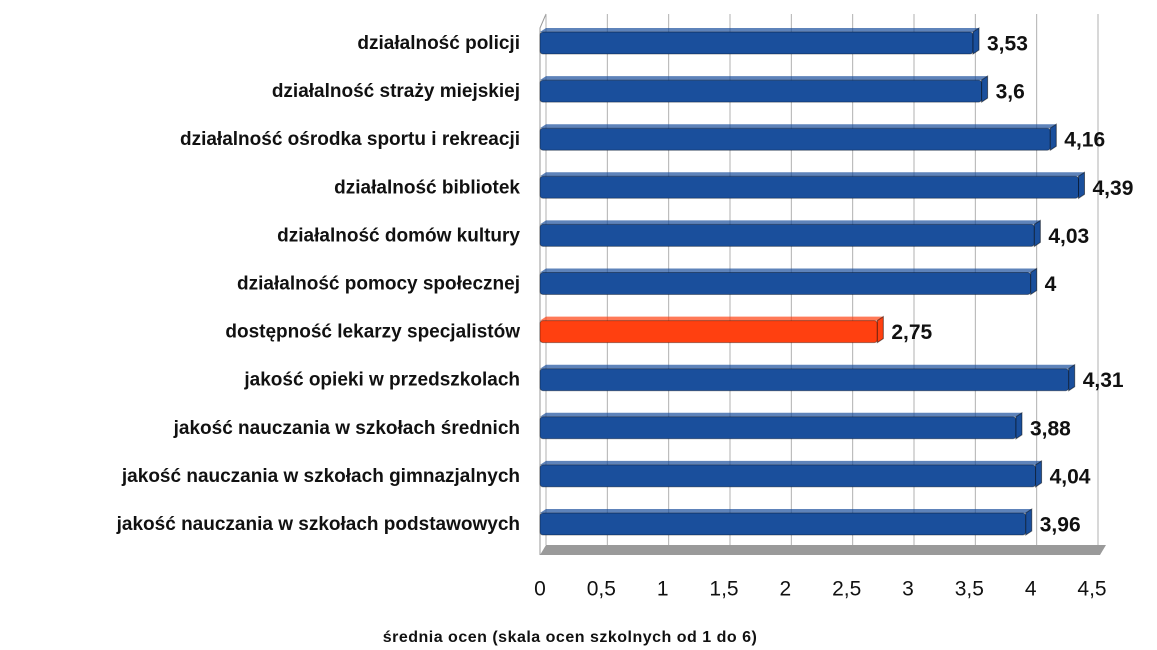 Image resolution: width=1157 pixels, height=650 pixels. I want to click on category-label: działalność domów kultury, so click(398, 235).